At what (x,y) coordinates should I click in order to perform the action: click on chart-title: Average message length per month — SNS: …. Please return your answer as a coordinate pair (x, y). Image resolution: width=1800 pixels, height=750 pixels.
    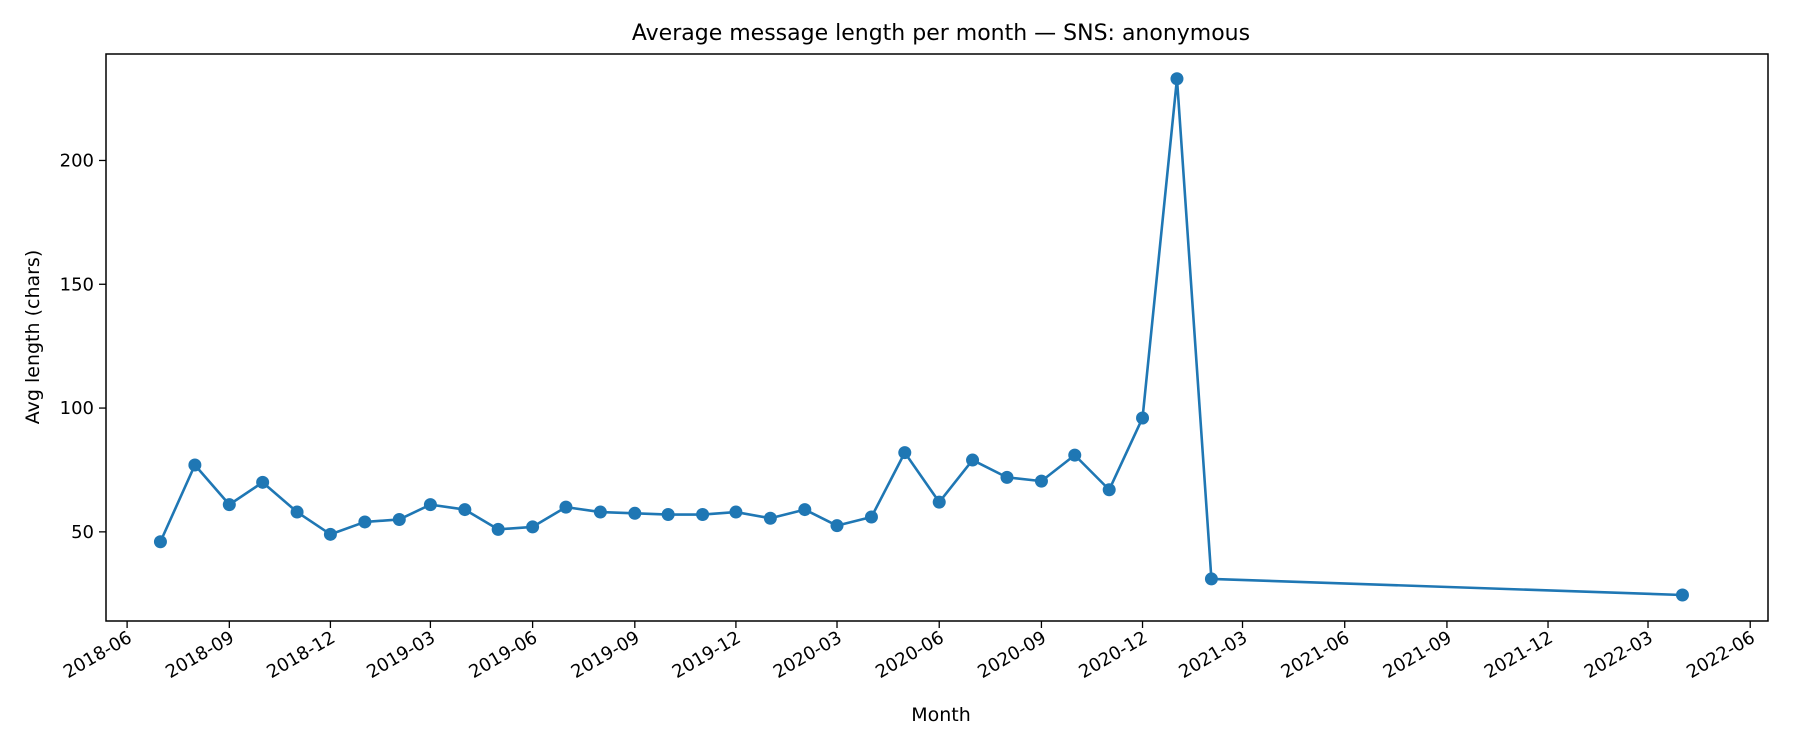
    Looking at the image, I should click on (941, 33).